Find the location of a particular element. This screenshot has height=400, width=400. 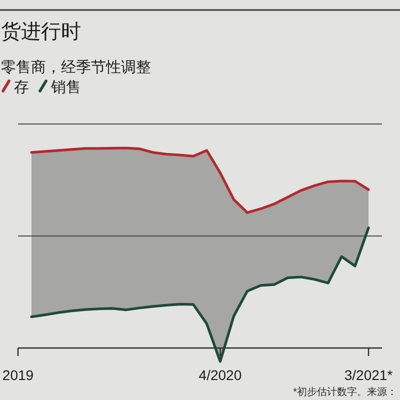

annotation: *初步估计数字。来源： is located at coordinates (345, 392).